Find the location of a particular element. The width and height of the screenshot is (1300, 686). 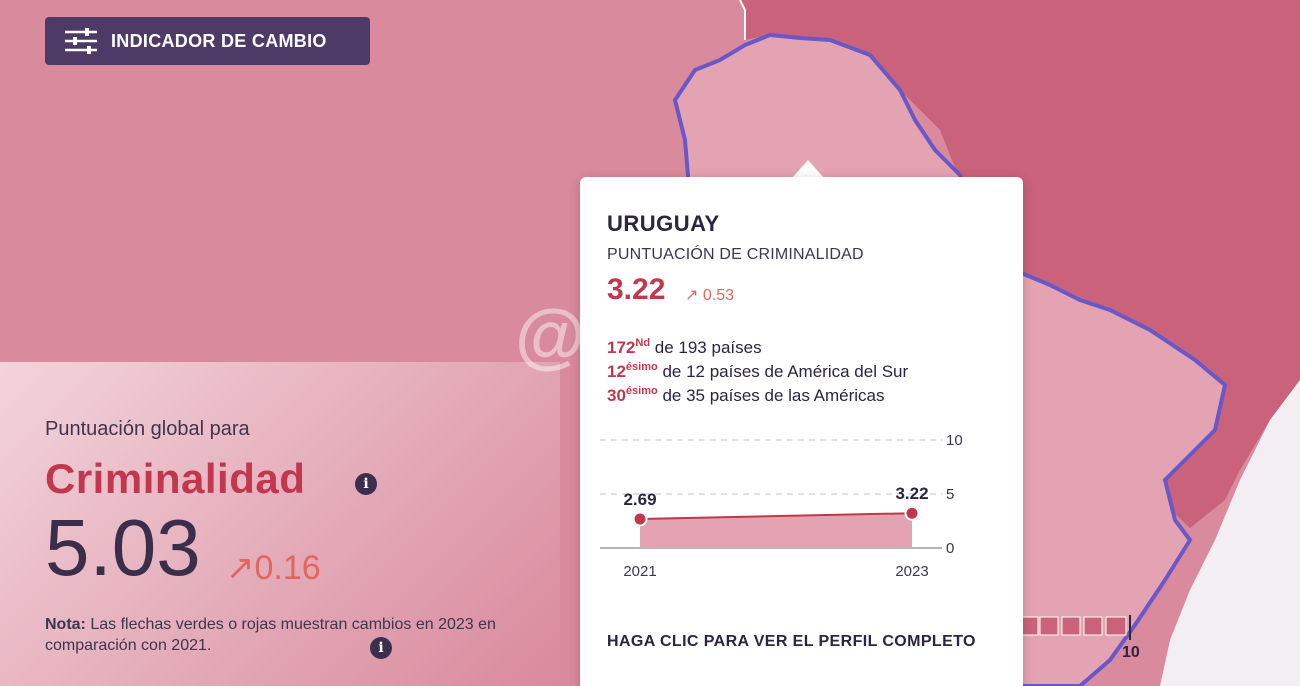

chart-data-label: 2.69 is located at coordinates (639, 499).